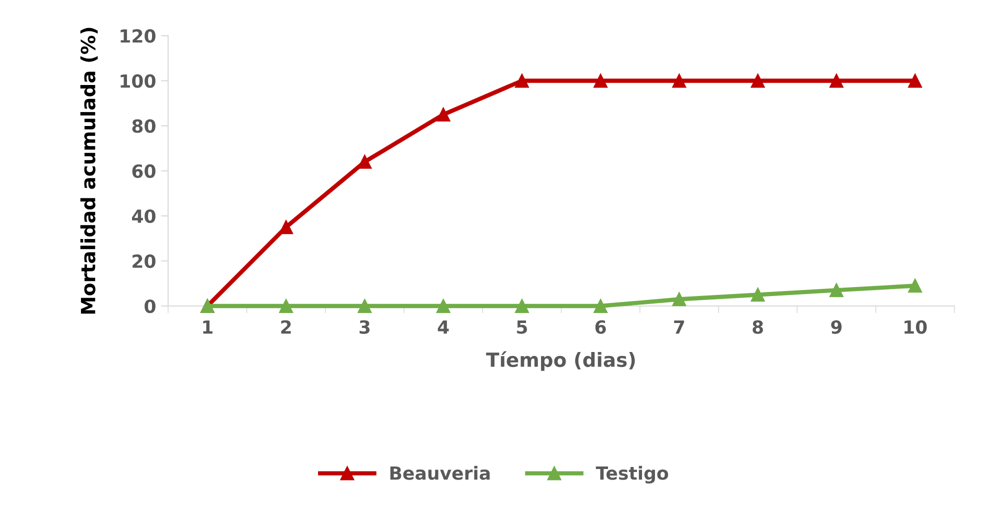 The width and height of the screenshot is (989, 510). Describe the element at coordinates (144, 171) in the screenshot. I see `y-tick-label: 60` at that location.